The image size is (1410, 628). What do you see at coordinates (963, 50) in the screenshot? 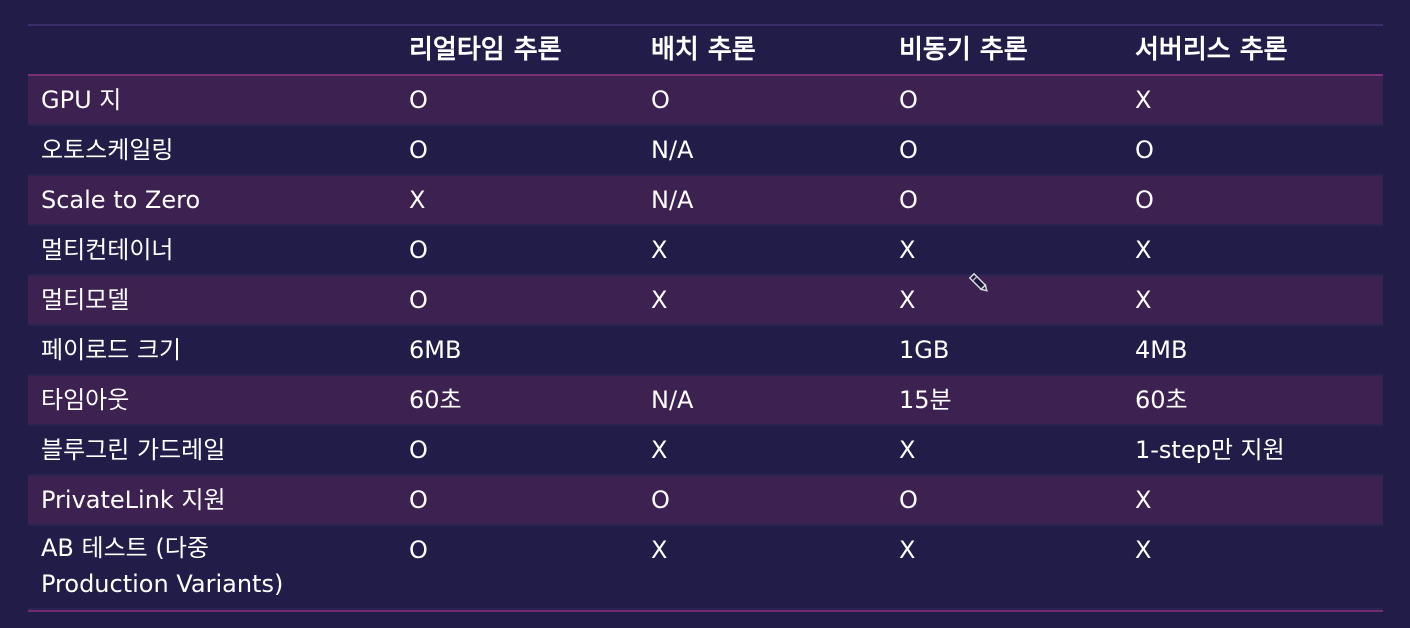
I see `header-async-inference: 비동기 추론` at bounding box center [963, 50].